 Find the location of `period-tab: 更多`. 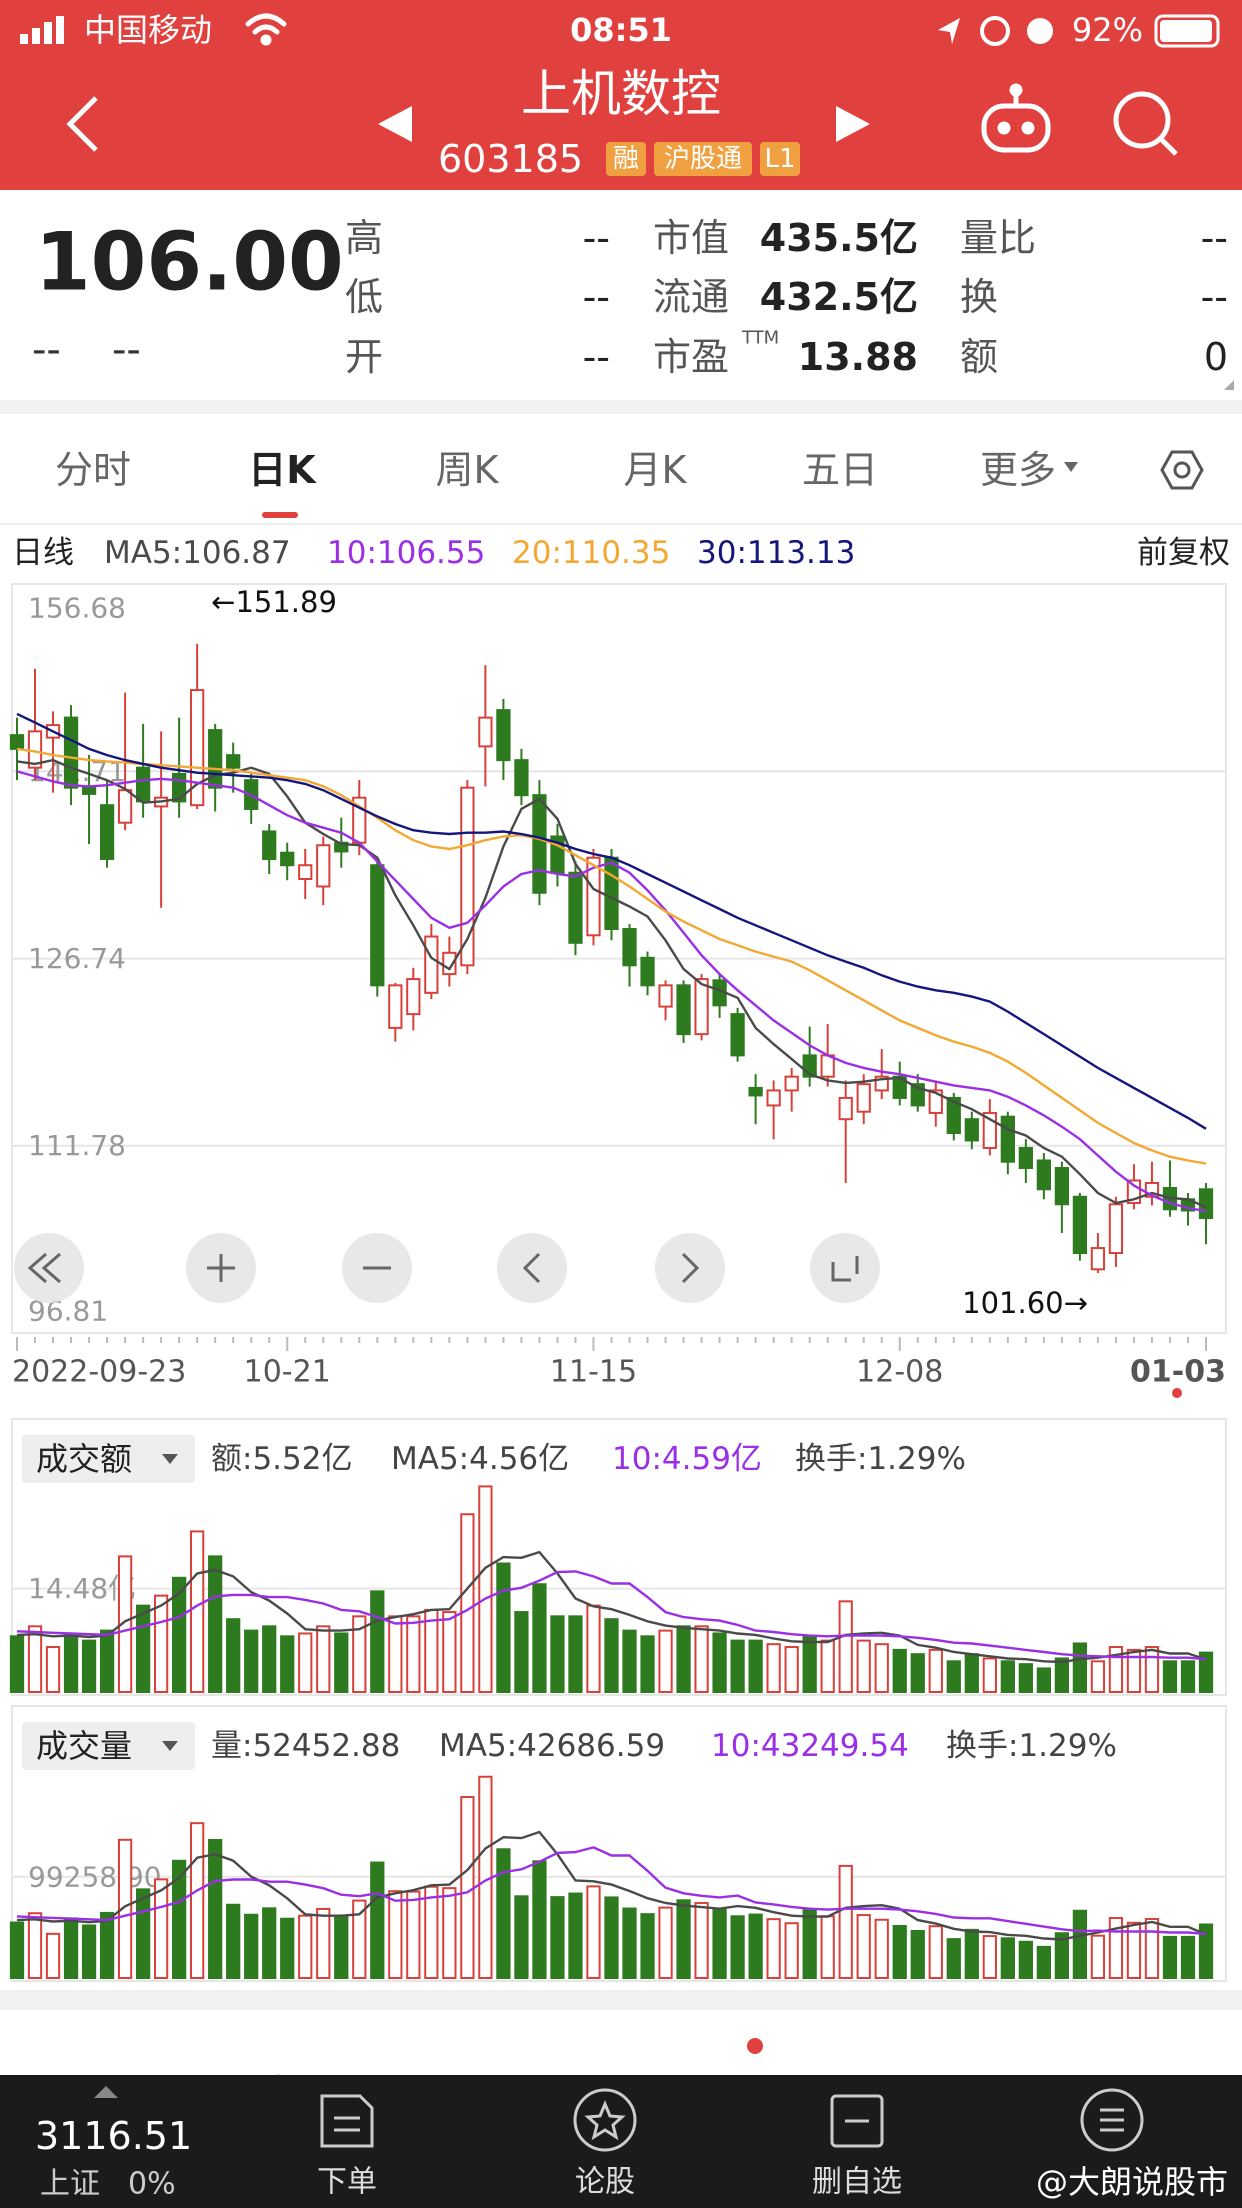

period-tab: 更多 is located at coordinates (1018, 470).